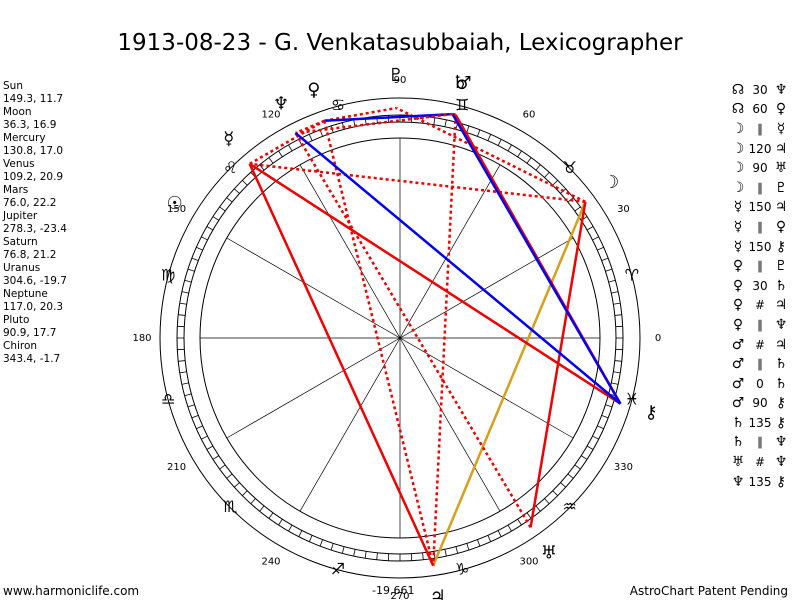 Image resolution: width=800 pixels, height=600 pixels. What do you see at coordinates (30, 125) in the screenshot?
I see `planet-position: 36.3, 16.9` at bounding box center [30, 125].